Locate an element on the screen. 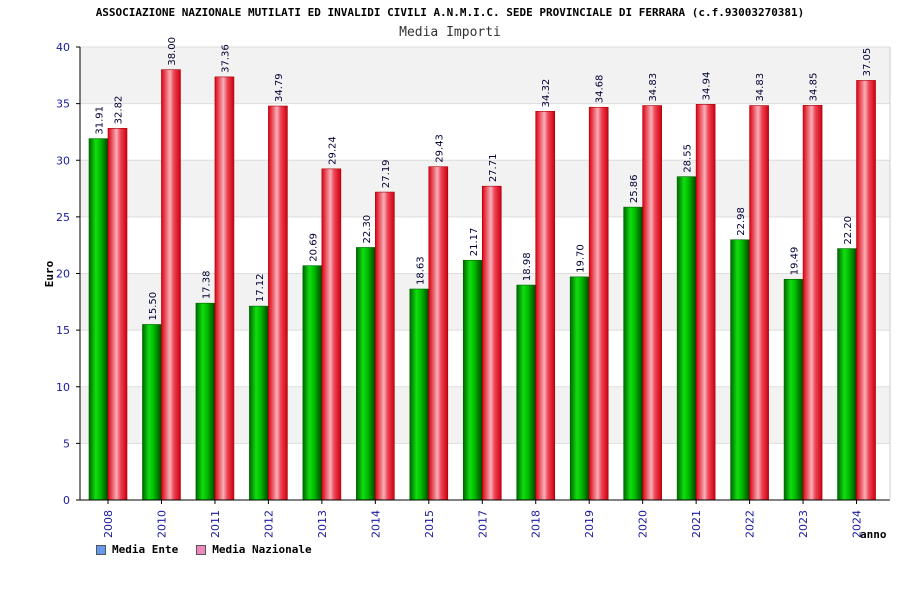 Image resolution: width=900 pixels, height=600 pixels. y-tick-label: 30 is located at coordinates (63, 160).